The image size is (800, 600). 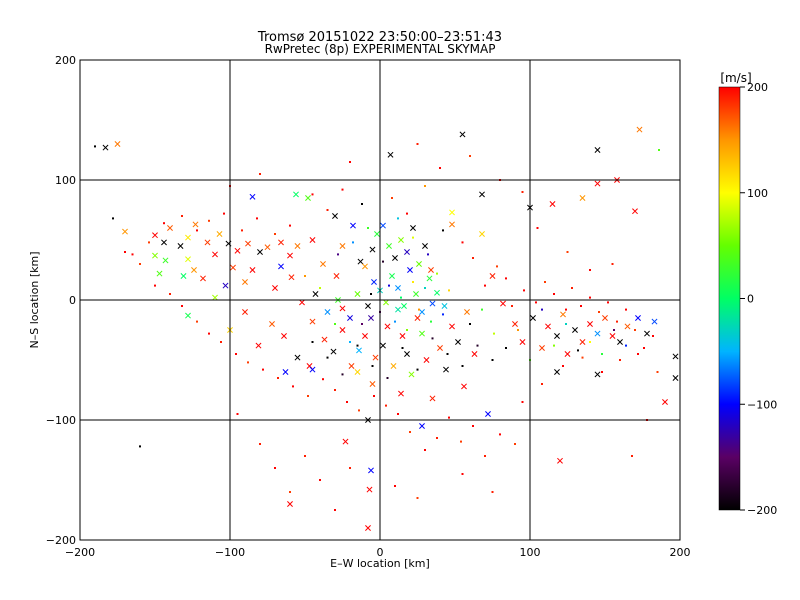 I want to click on x-tick-label: 100, so click(x=530, y=552).